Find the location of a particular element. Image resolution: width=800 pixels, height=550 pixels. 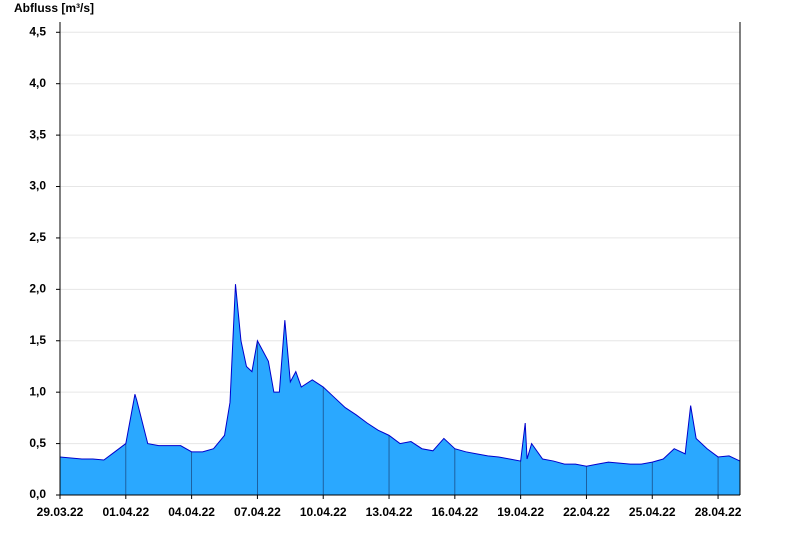

y-tick-label: 1,5 is located at coordinates (37, 340).